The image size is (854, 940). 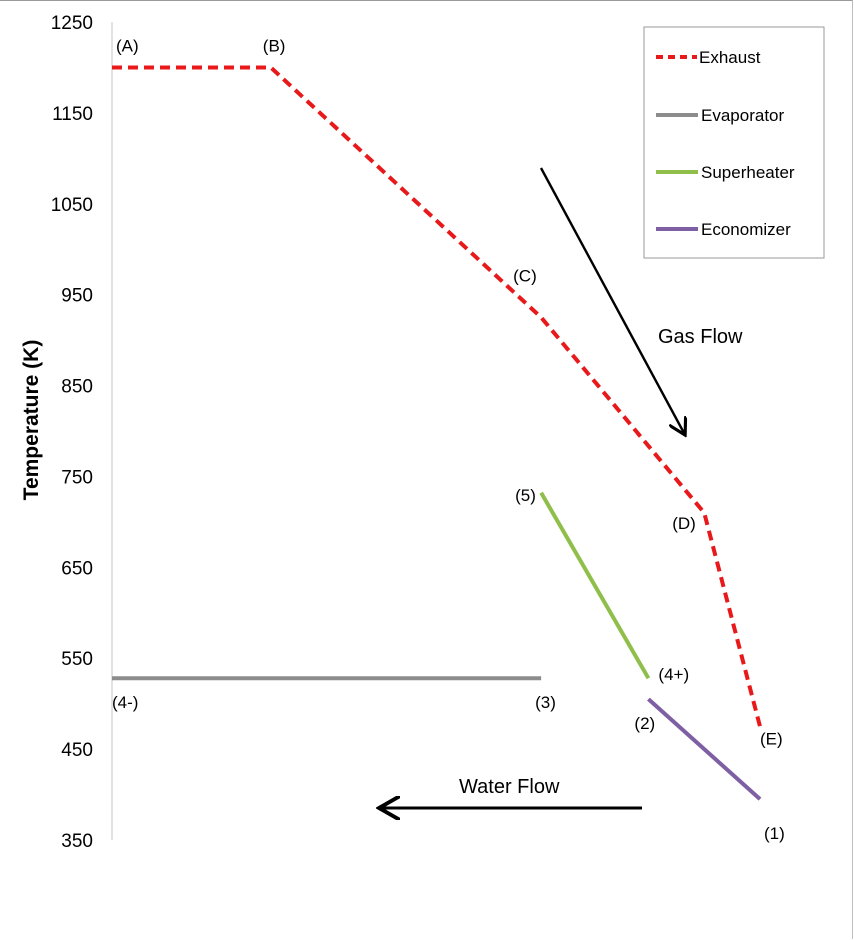 What do you see at coordinates (77, 841) in the screenshot?
I see `y-tick-label: 350` at bounding box center [77, 841].